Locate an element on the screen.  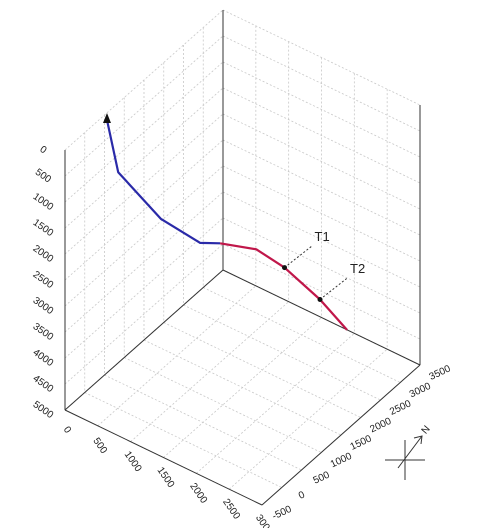
x-tick-label: 500 is located at coordinates (99, 446).